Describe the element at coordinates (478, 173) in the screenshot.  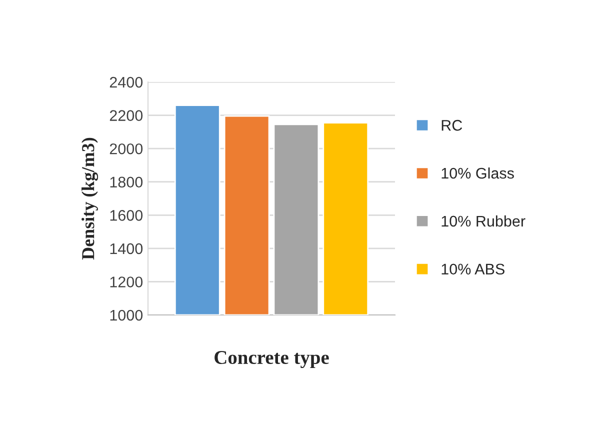
I see `legend-label: 10% Glass` at that location.